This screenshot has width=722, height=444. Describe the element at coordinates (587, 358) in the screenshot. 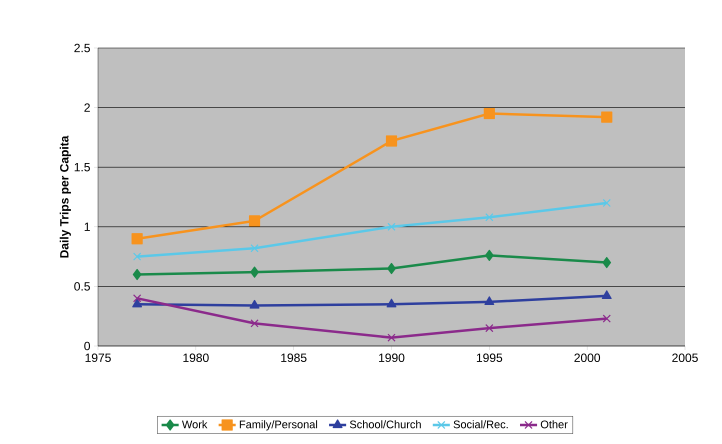

I see `x-tick-label: 2000` at that location.